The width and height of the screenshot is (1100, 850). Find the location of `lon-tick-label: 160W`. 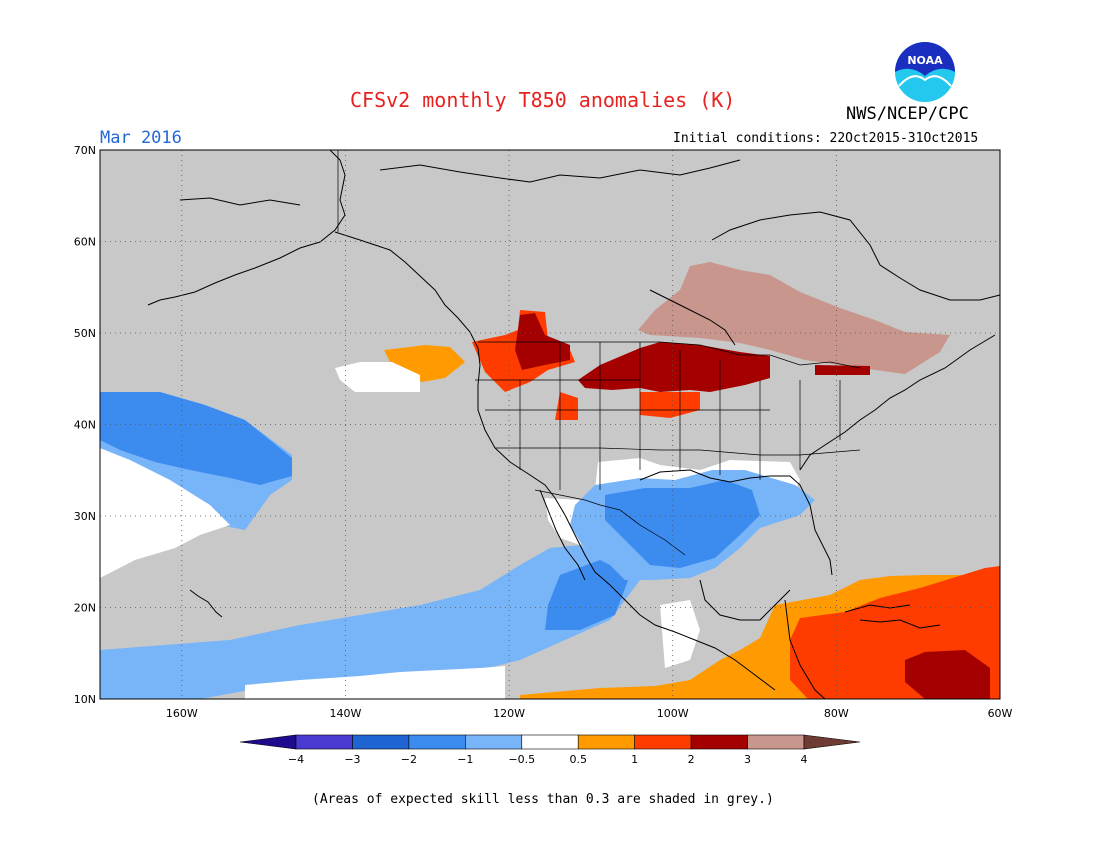

lon-tick-label: 160W is located at coordinates (182, 713).